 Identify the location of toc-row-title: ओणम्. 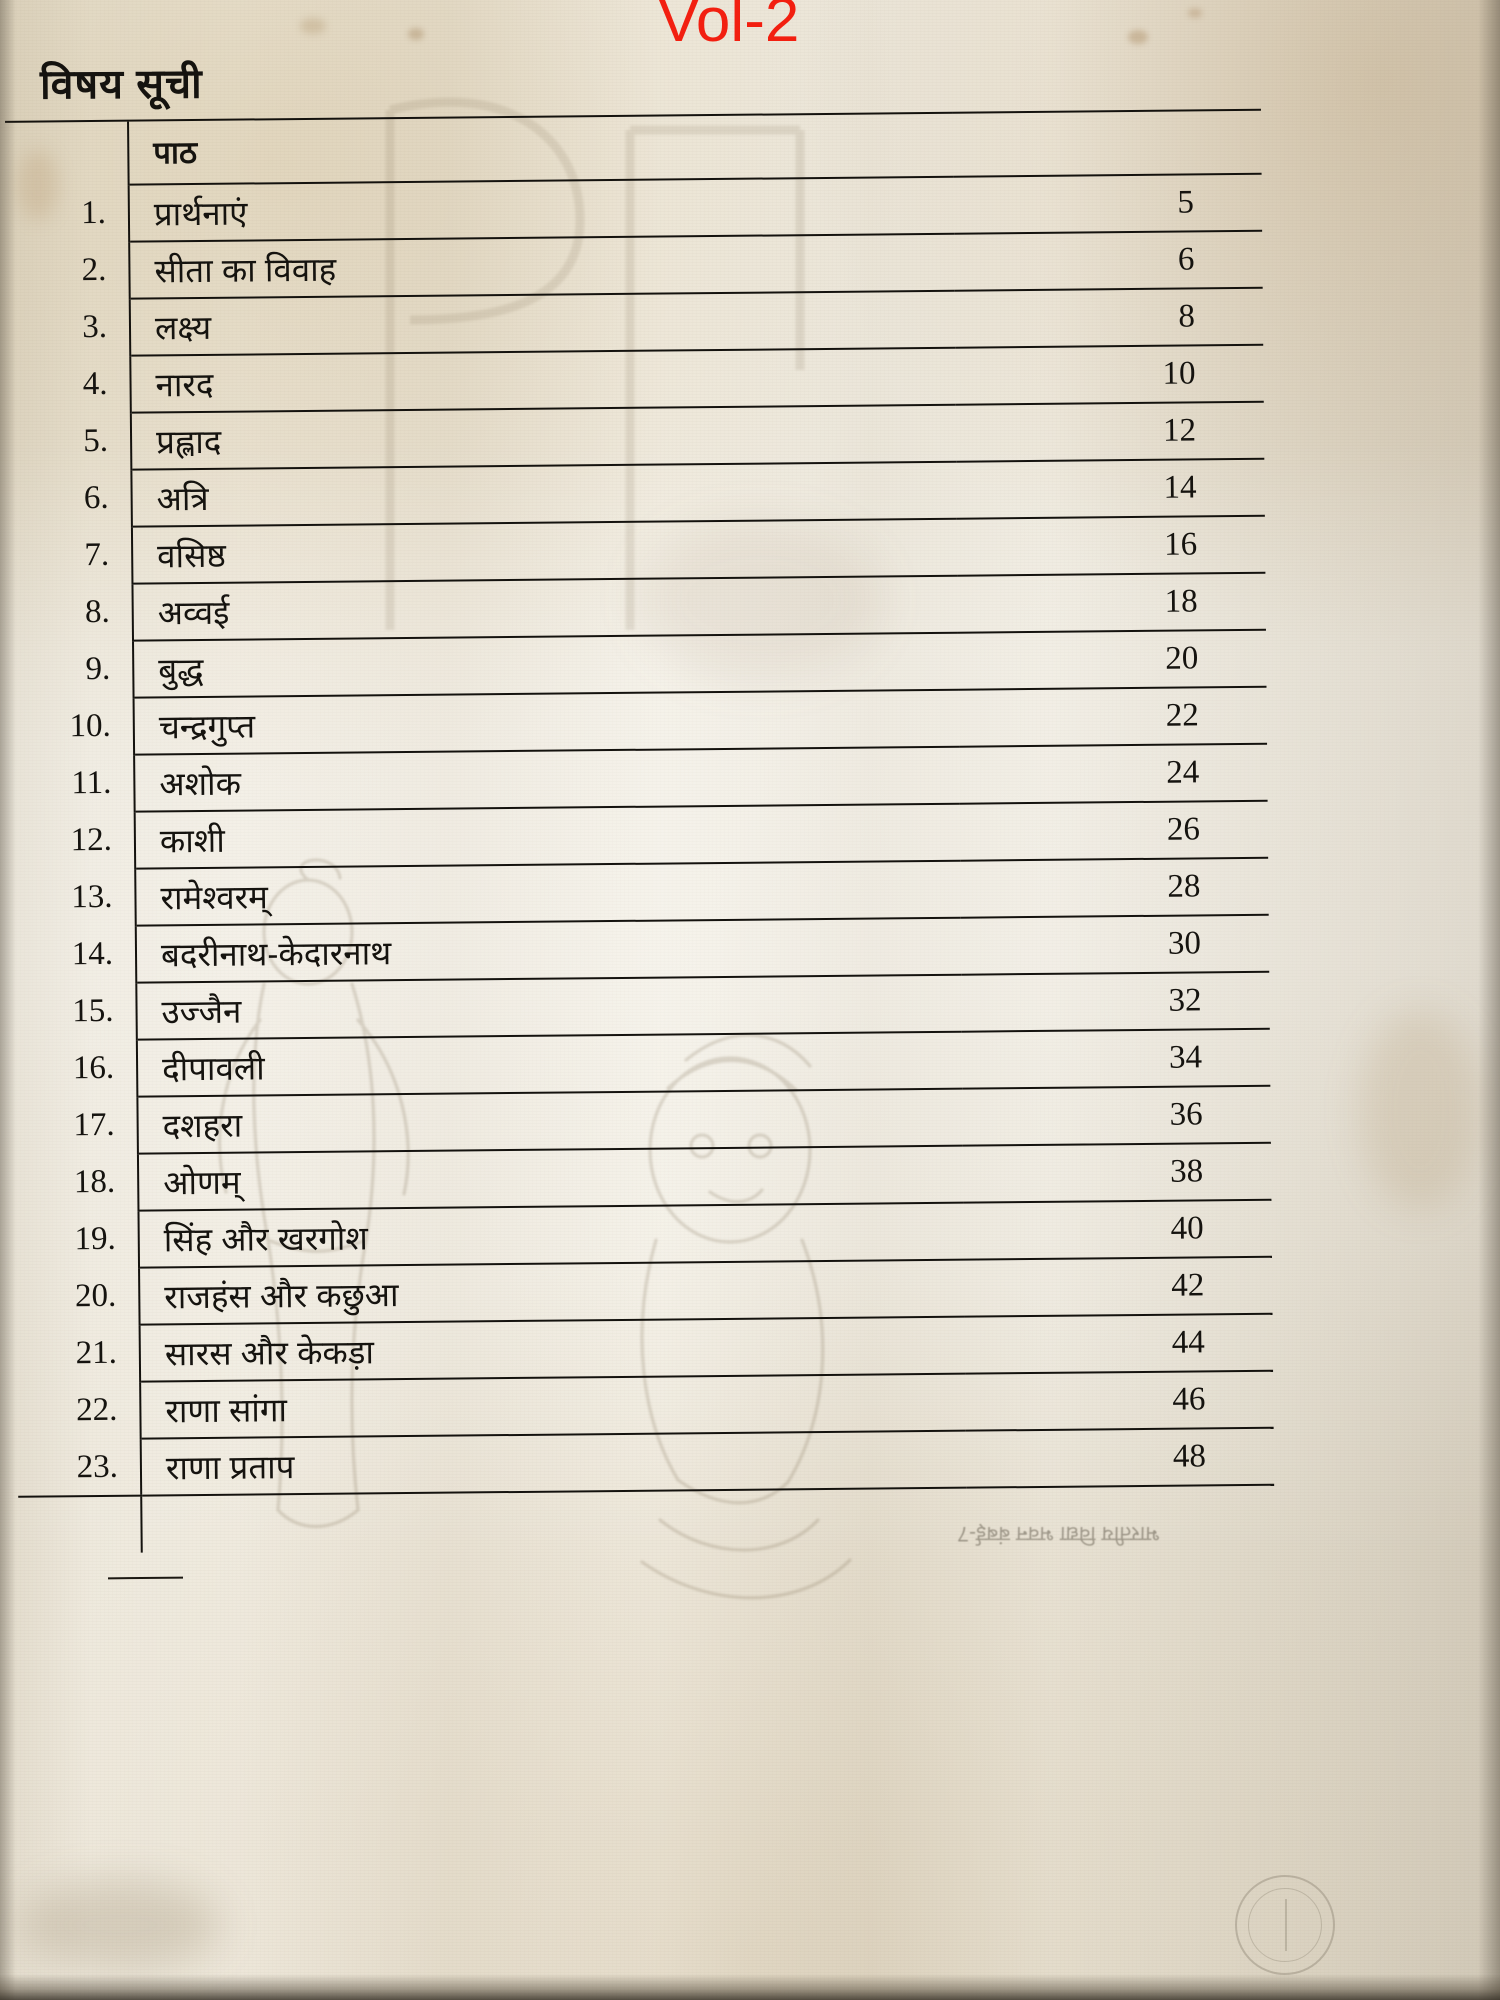
(550, 1178).